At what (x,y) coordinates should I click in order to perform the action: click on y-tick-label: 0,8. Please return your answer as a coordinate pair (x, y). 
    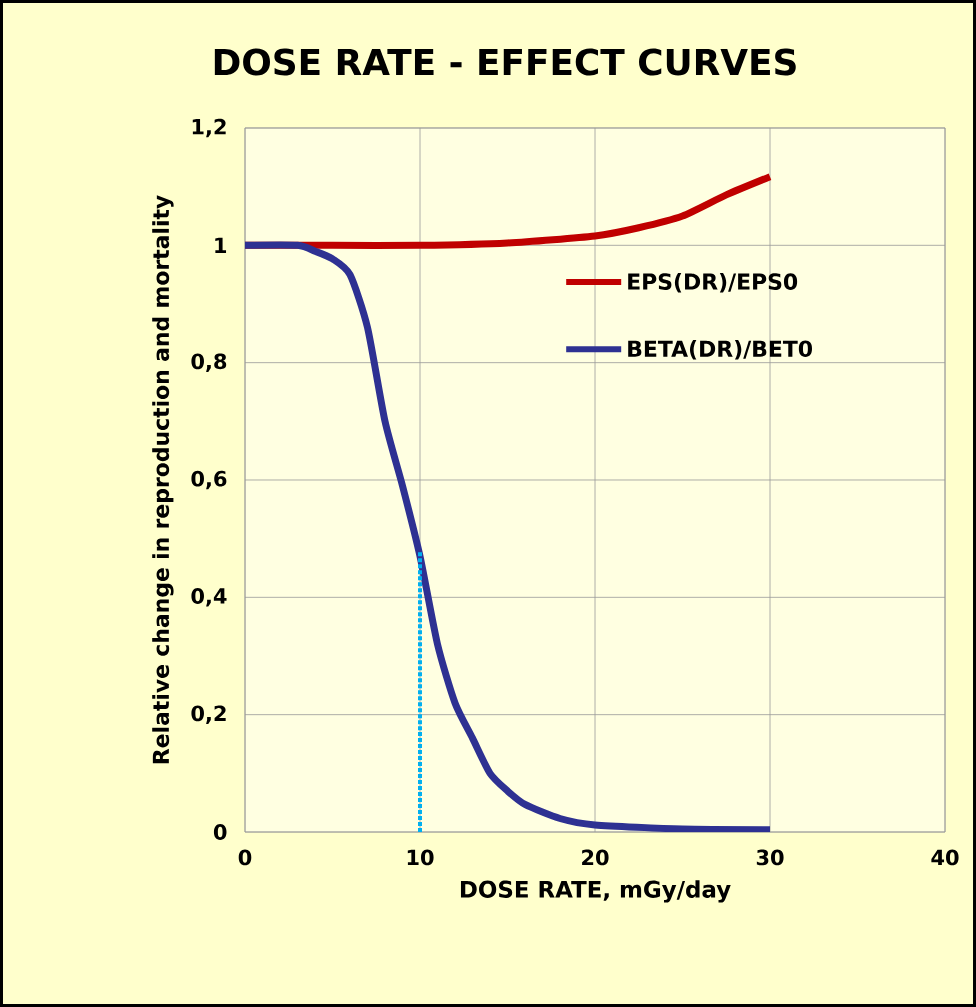
    Looking at the image, I should click on (209, 362).